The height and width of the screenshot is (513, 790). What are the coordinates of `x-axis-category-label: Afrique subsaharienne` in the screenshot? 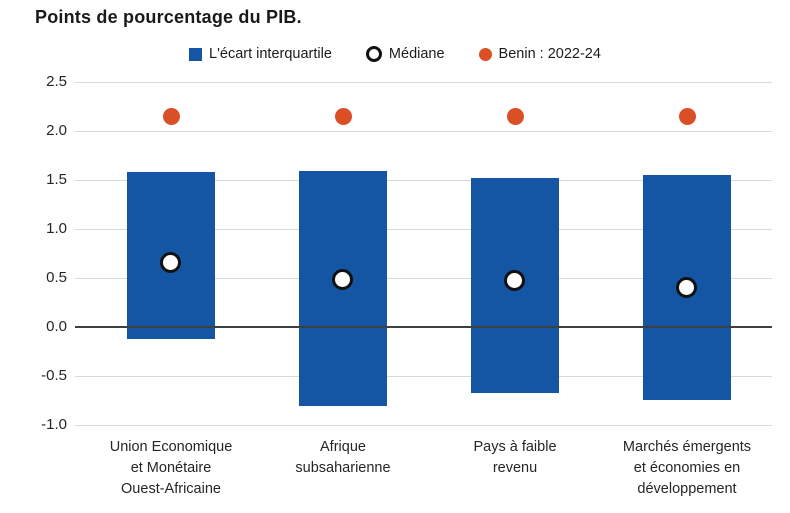 It's located at (343, 457).